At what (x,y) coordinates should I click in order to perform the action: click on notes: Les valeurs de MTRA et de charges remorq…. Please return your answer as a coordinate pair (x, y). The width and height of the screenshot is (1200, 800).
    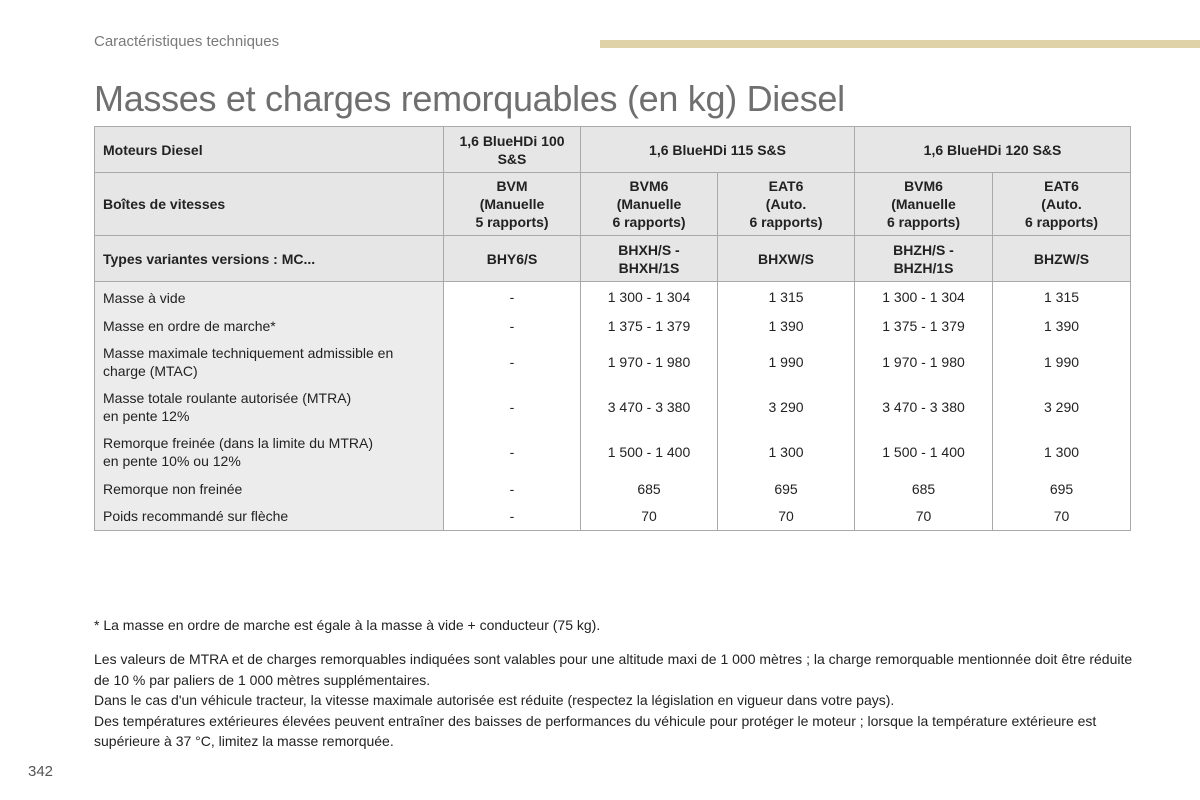
    Looking at the image, I should click on (619, 700).